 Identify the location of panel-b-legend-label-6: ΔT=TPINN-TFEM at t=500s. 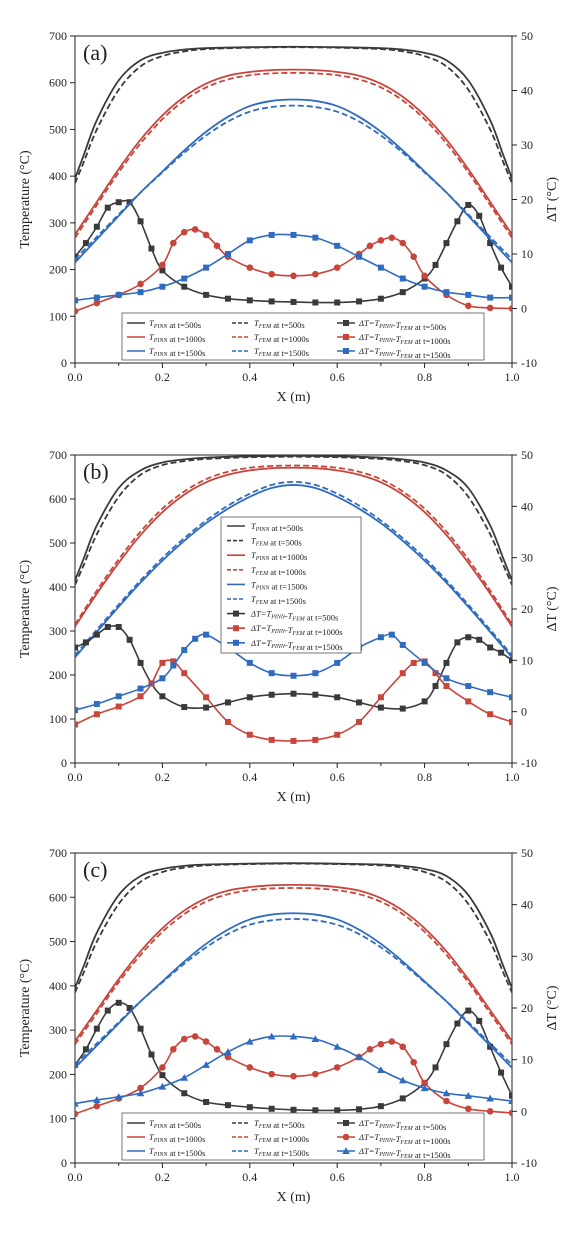
(294, 616).